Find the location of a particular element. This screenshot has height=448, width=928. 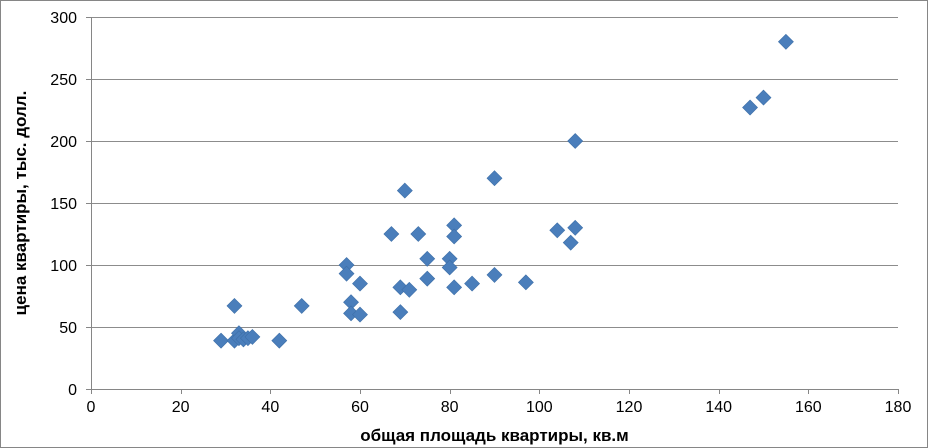

x-tick-label: 180 is located at coordinates (898, 407).